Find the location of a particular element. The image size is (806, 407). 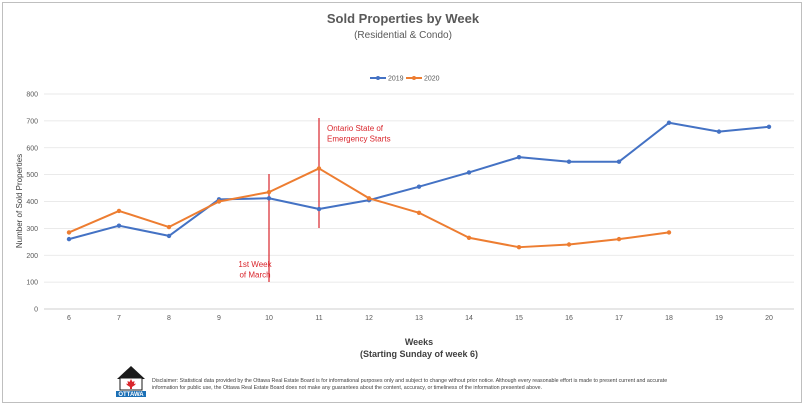

x-tick-label: 6 is located at coordinates (69, 318).